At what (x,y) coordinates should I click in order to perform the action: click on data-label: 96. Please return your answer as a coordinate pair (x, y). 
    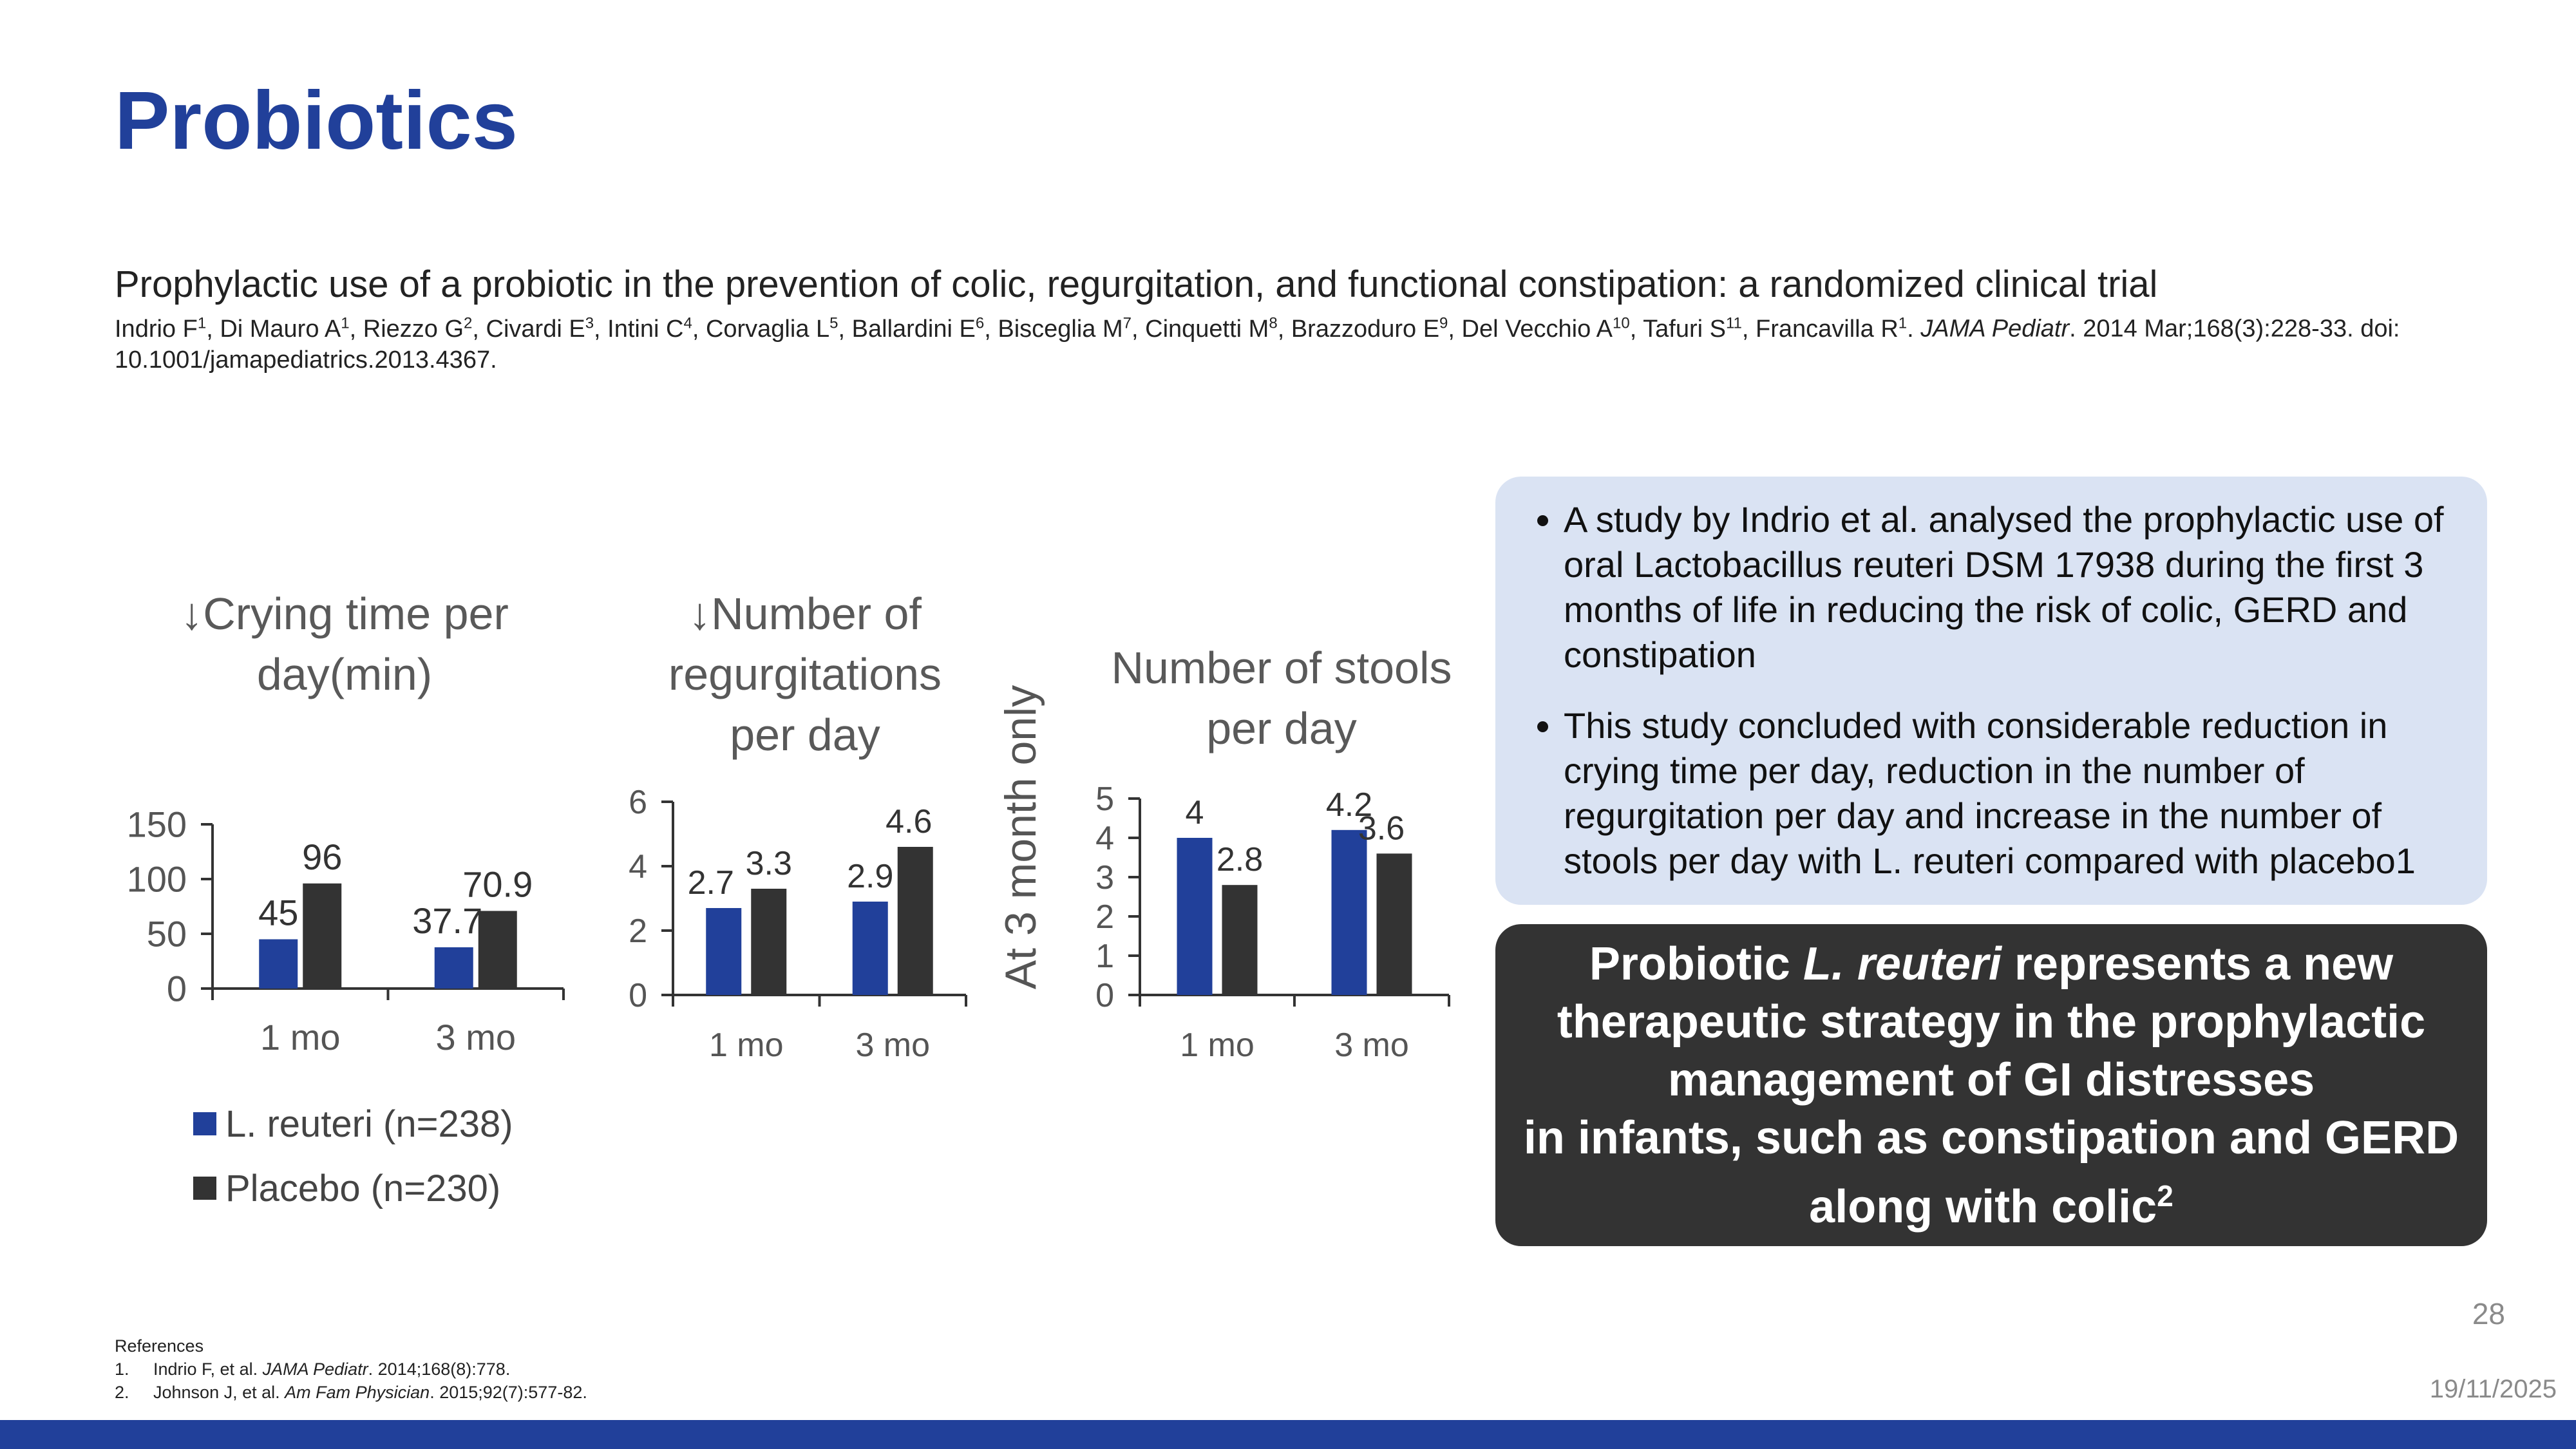
    Looking at the image, I should click on (322, 857).